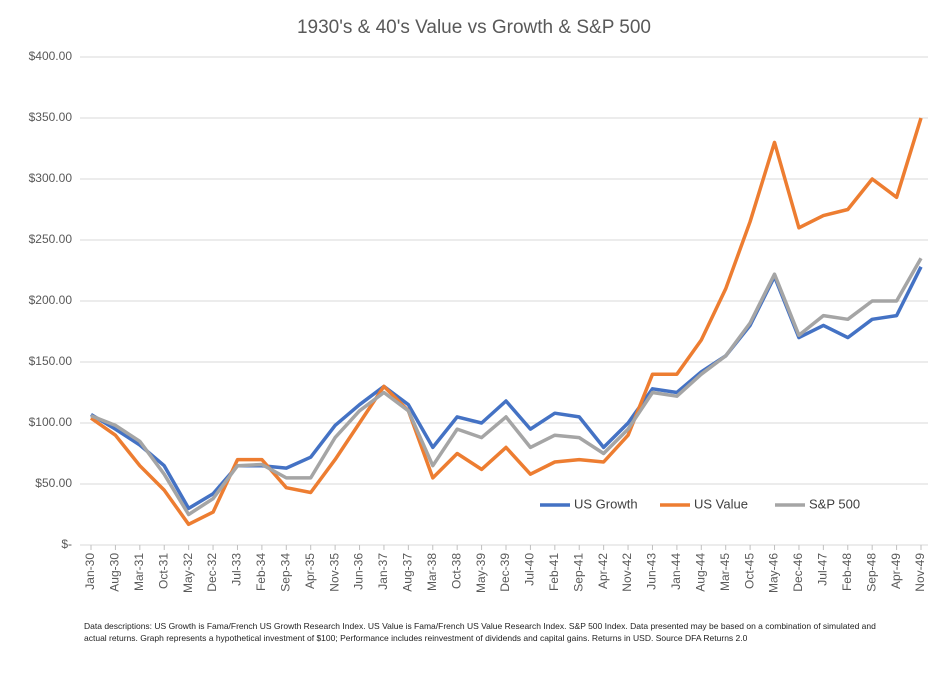  Describe the element at coordinates (700, 572) in the screenshot. I see `x-tick-label: Aug-44` at that location.